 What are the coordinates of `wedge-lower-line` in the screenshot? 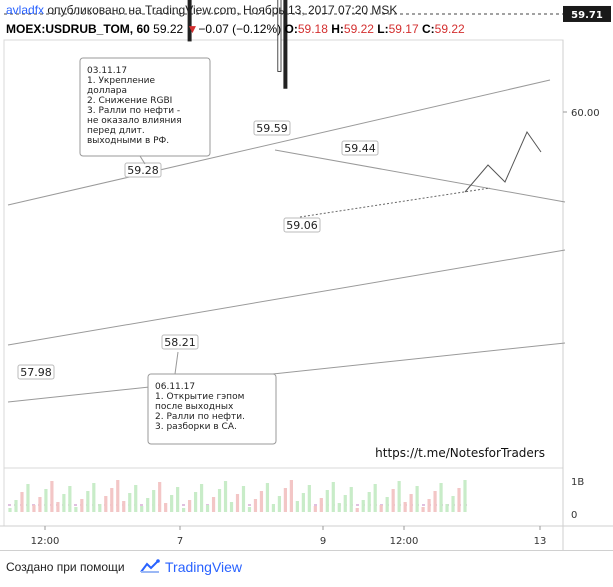 It's located at (395, 202).